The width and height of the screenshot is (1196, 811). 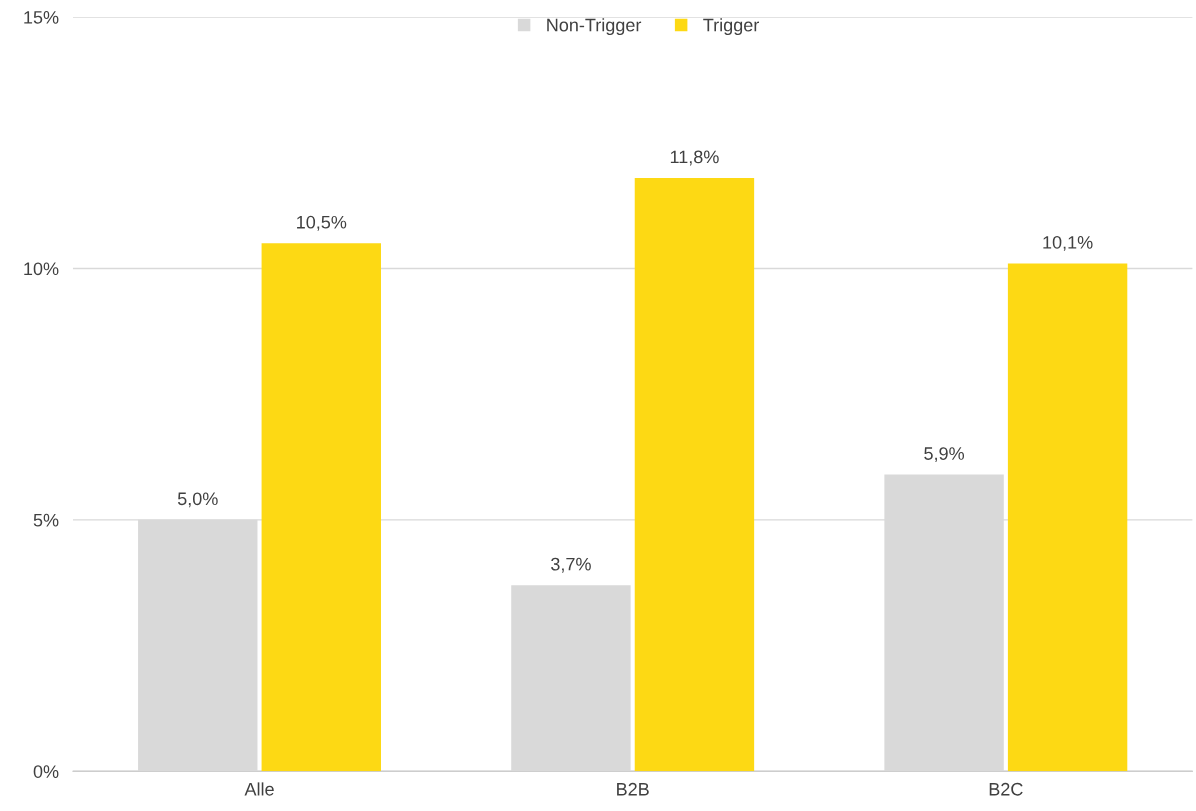 What do you see at coordinates (1068, 243) in the screenshot?
I see `data-label: 10,1%` at bounding box center [1068, 243].